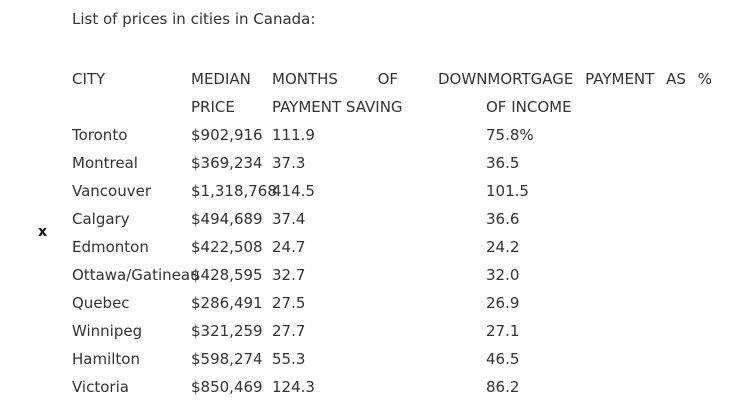 This screenshot has width=747, height=420. What do you see at coordinates (43, 232) in the screenshot?
I see `close-marker-icon: x` at bounding box center [43, 232].